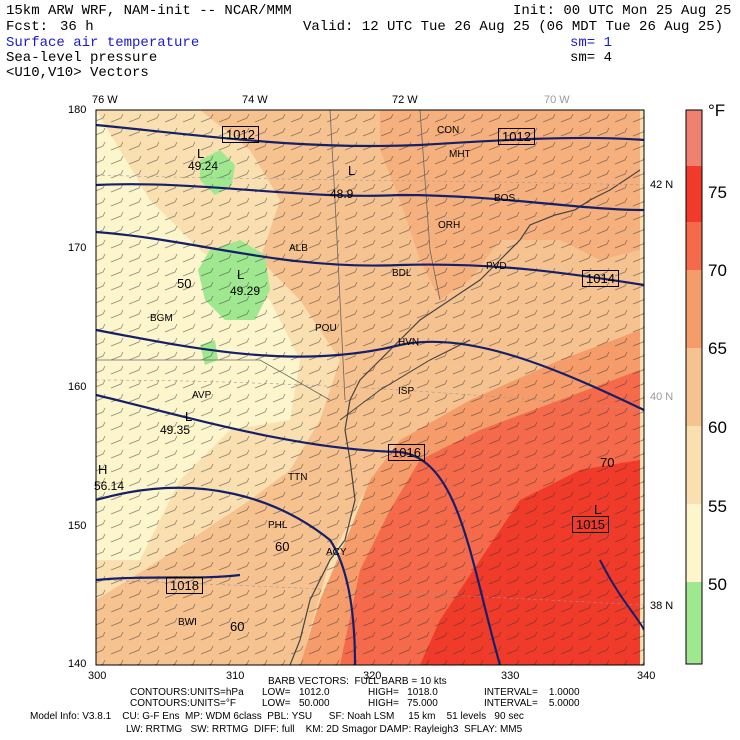 The width and height of the screenshot is (740, 740). Describe the element at coordinates (591, 58) in the screenshot. I see `field-vectors-smooth: sm= 4` at that location.